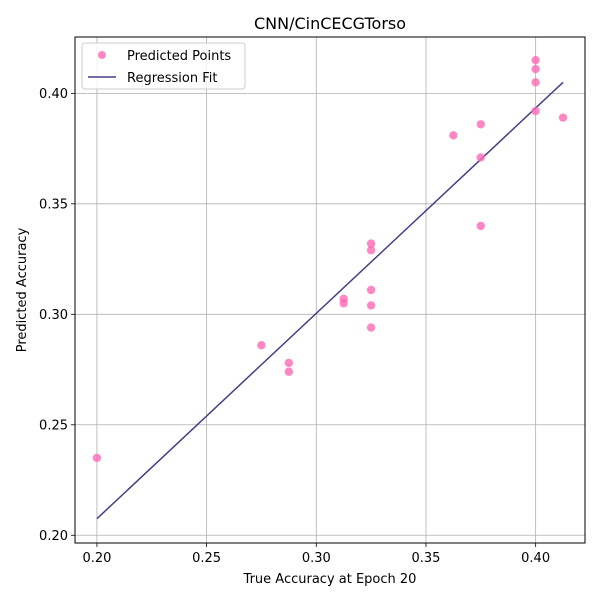 The height and width of the screenshot is (600, 600). What do you see at coordinates (96, 558) in the screenshot?
I see `x-tick-label: 0.20` at bounding box center [96, 558].